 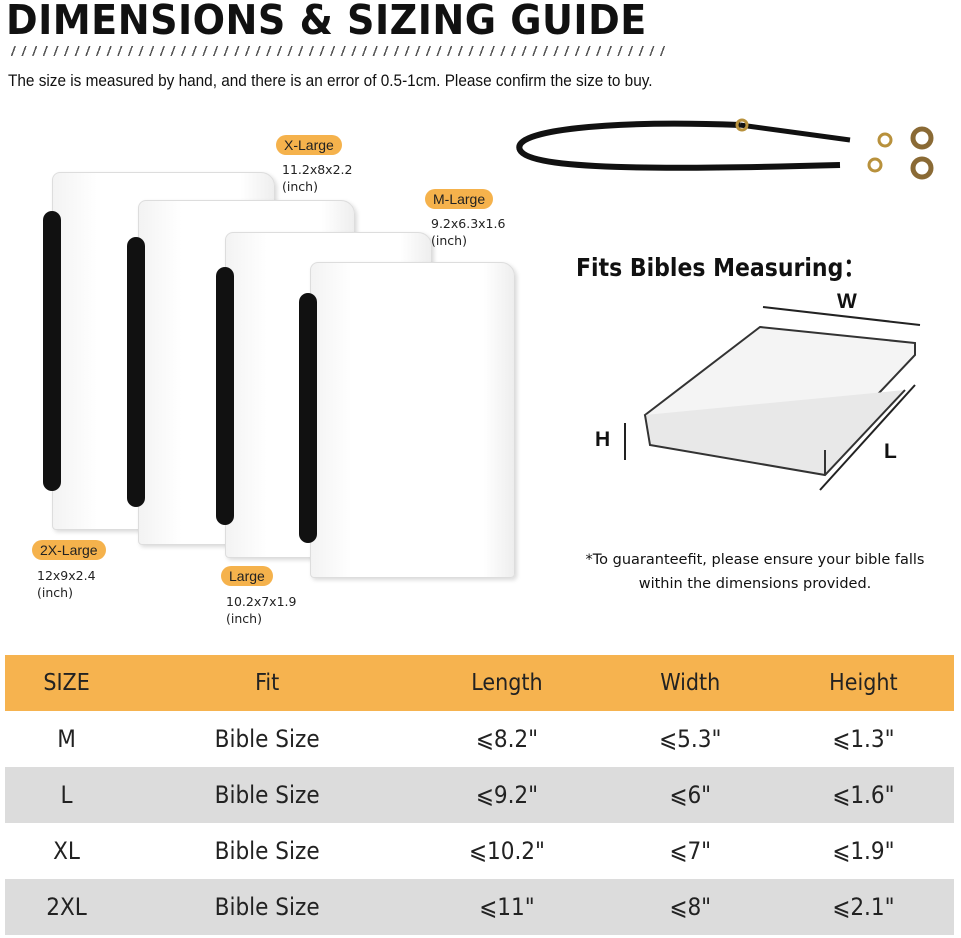 What do you see at coordinates (468, 232) in the screenshot?
I see `size-dims-ml: 9.2x6.3x1.6 (inch)` at bounding box center [468, 232].